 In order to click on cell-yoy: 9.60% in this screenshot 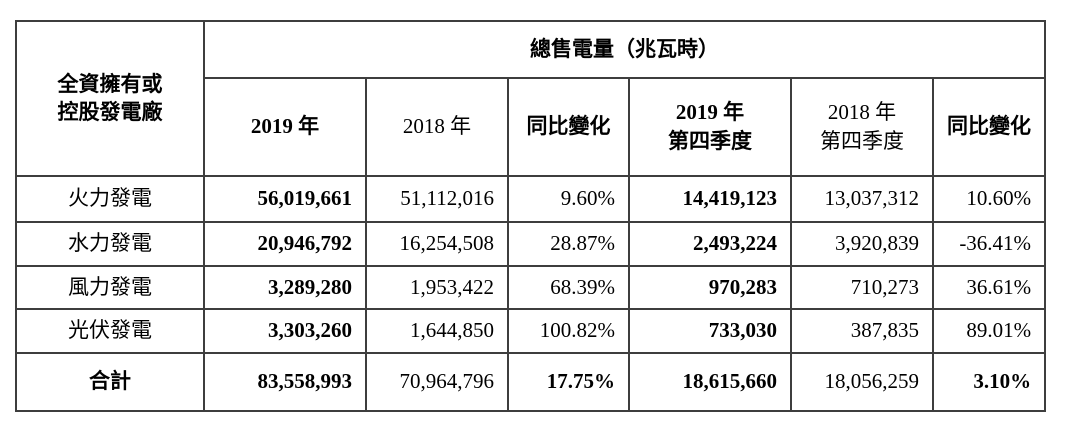, I will do `click(568, 199)`.